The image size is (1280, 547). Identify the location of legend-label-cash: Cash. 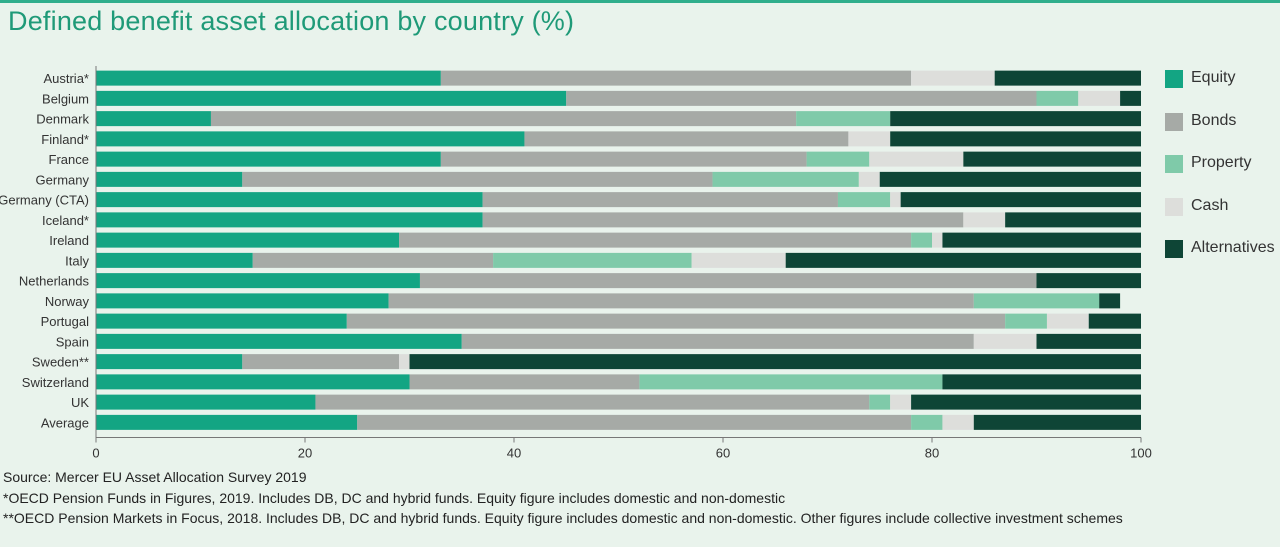
(1210, 205).